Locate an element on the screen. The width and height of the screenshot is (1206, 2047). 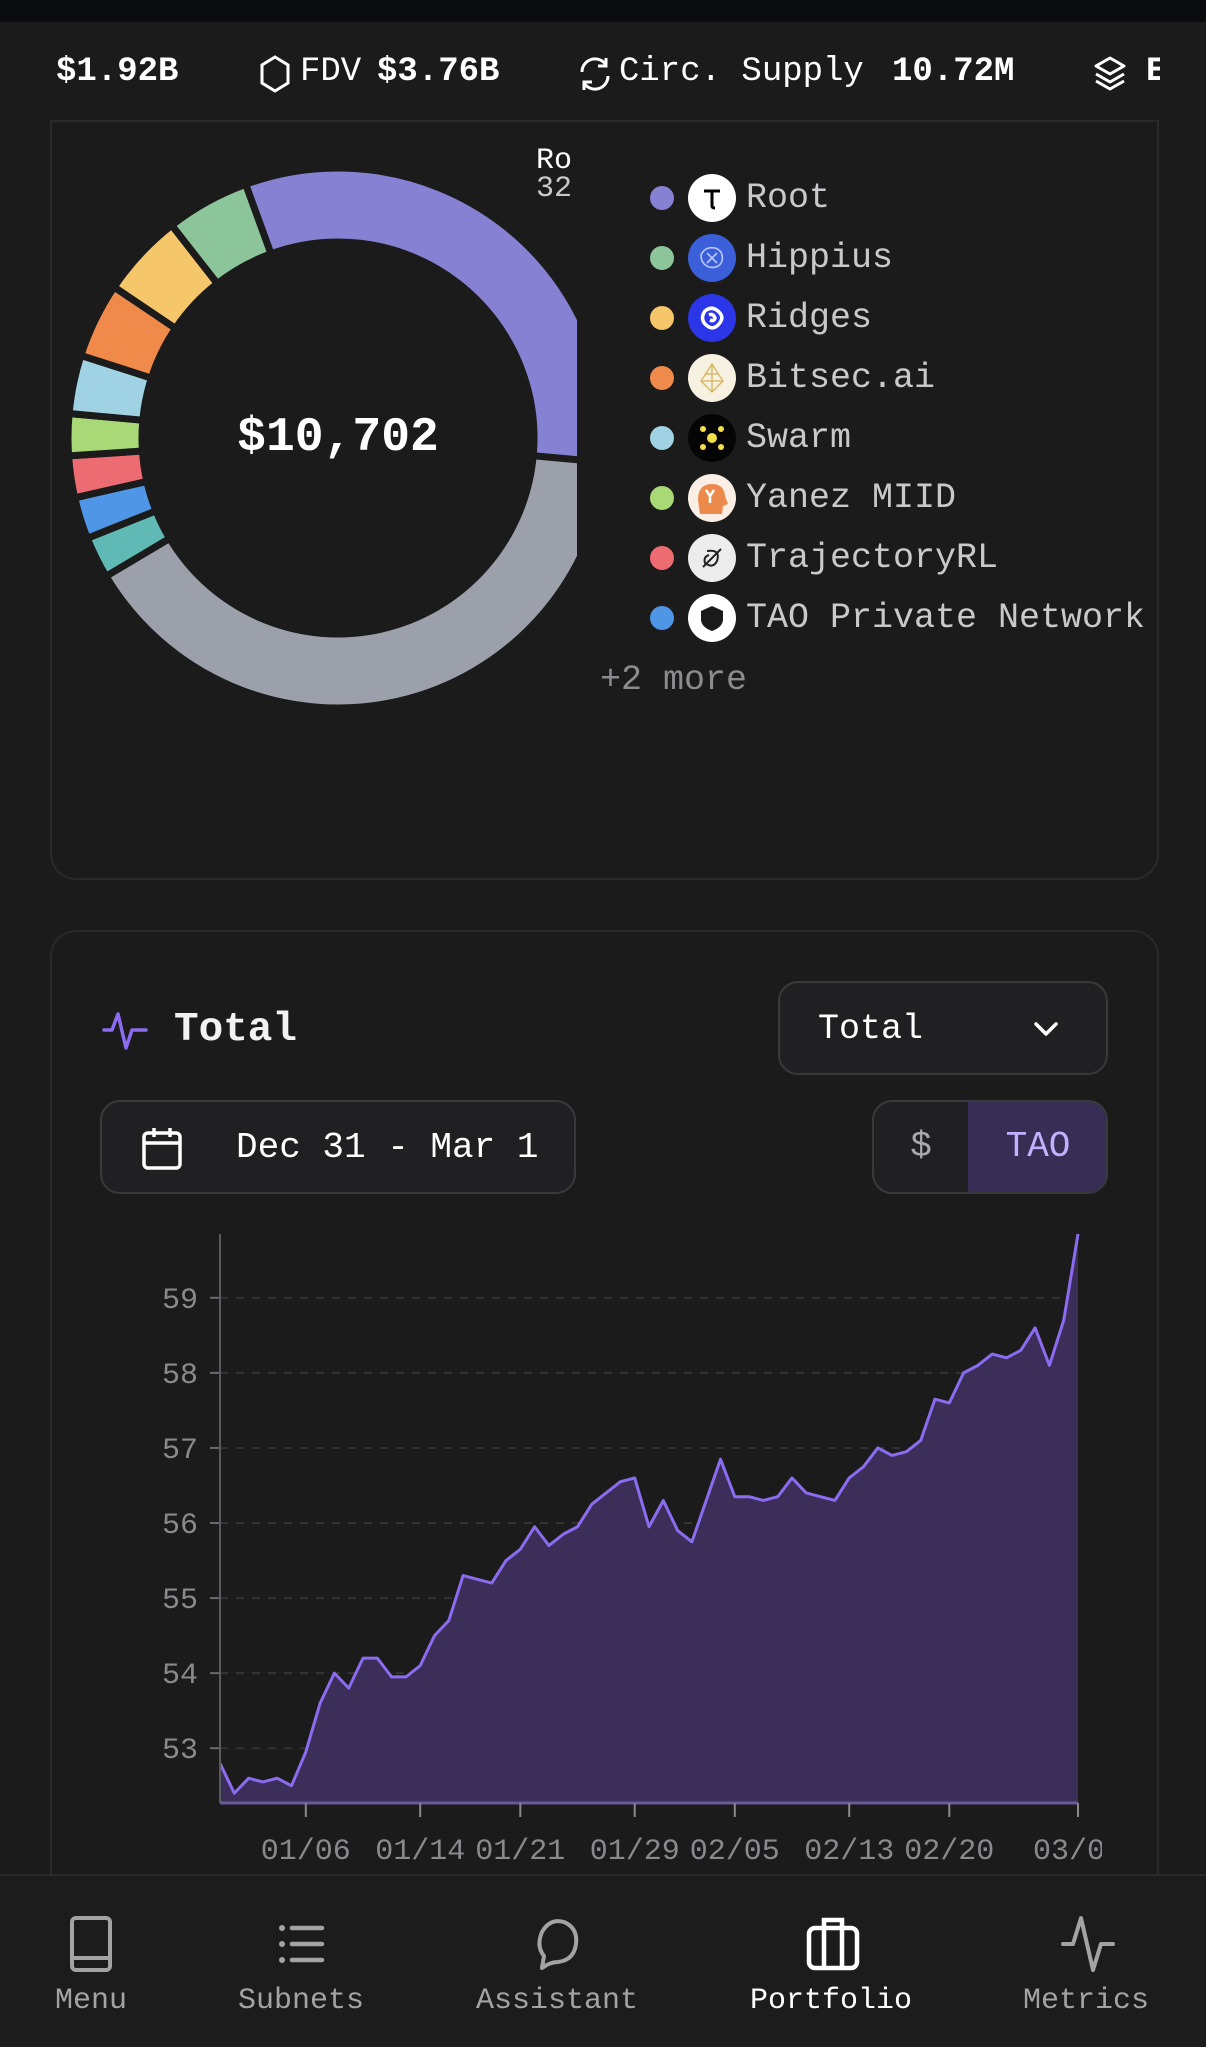
x-tick-label: 01/06 is located at coordinates (306, 1852).